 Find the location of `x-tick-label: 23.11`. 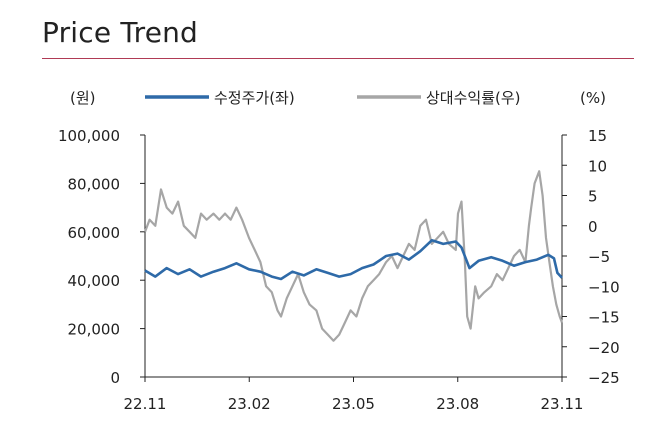

x-tick-label: 23.11 is located at coordinates (562, 404).